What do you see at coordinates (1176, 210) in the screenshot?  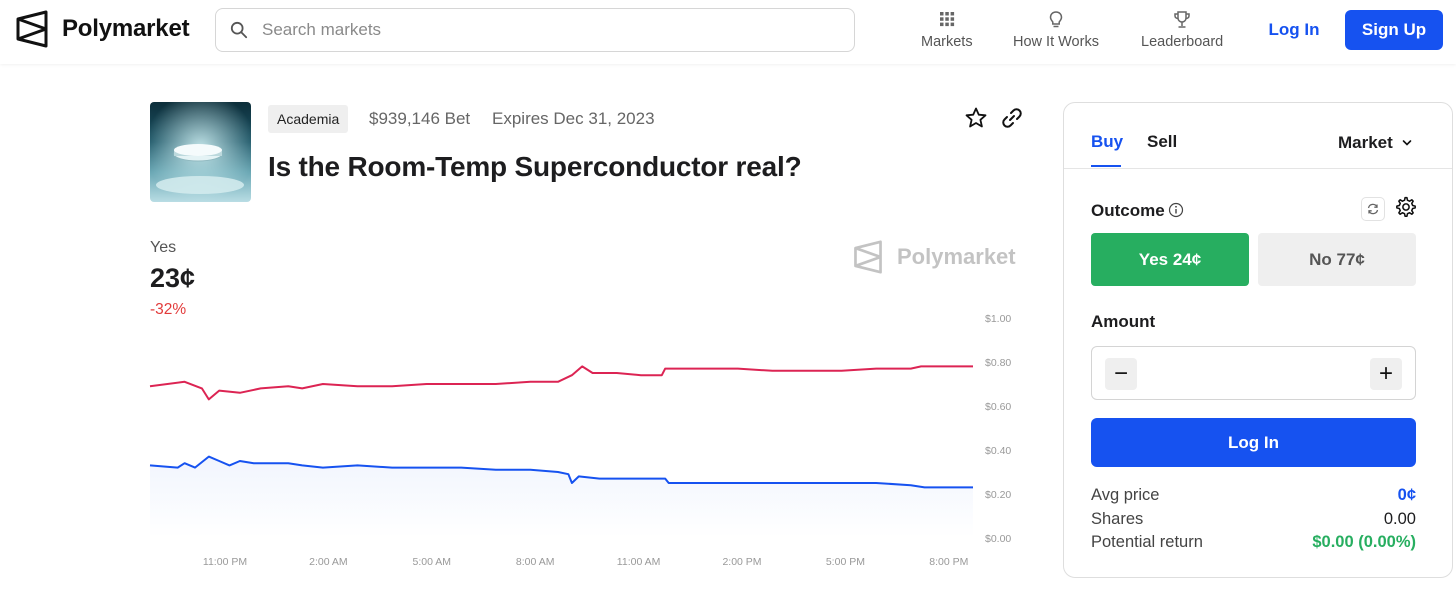 I see `info-icon` at bounding box center [1176, 210].